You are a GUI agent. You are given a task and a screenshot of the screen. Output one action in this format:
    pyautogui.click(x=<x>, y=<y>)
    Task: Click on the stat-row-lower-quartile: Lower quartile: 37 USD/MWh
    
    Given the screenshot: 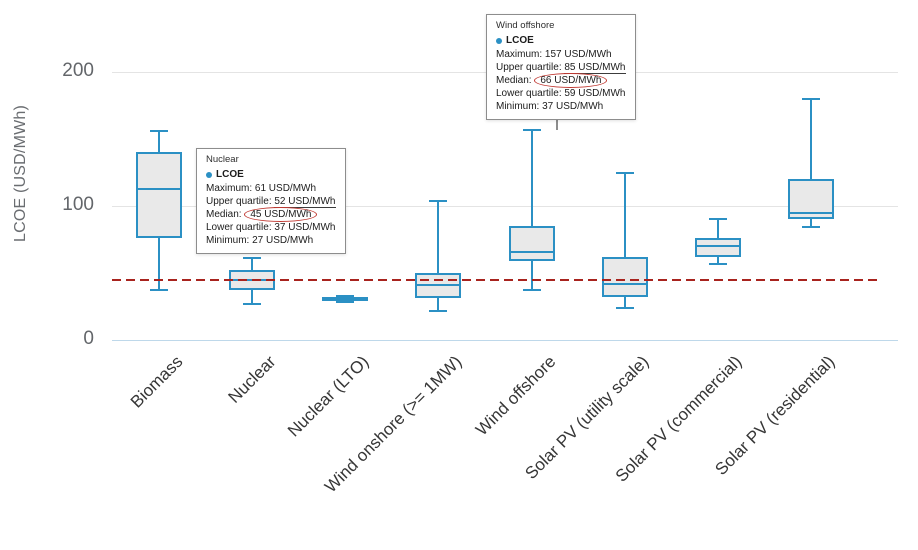 What is the action you would take?
    pyautogui.click(x=271, y=227)
    